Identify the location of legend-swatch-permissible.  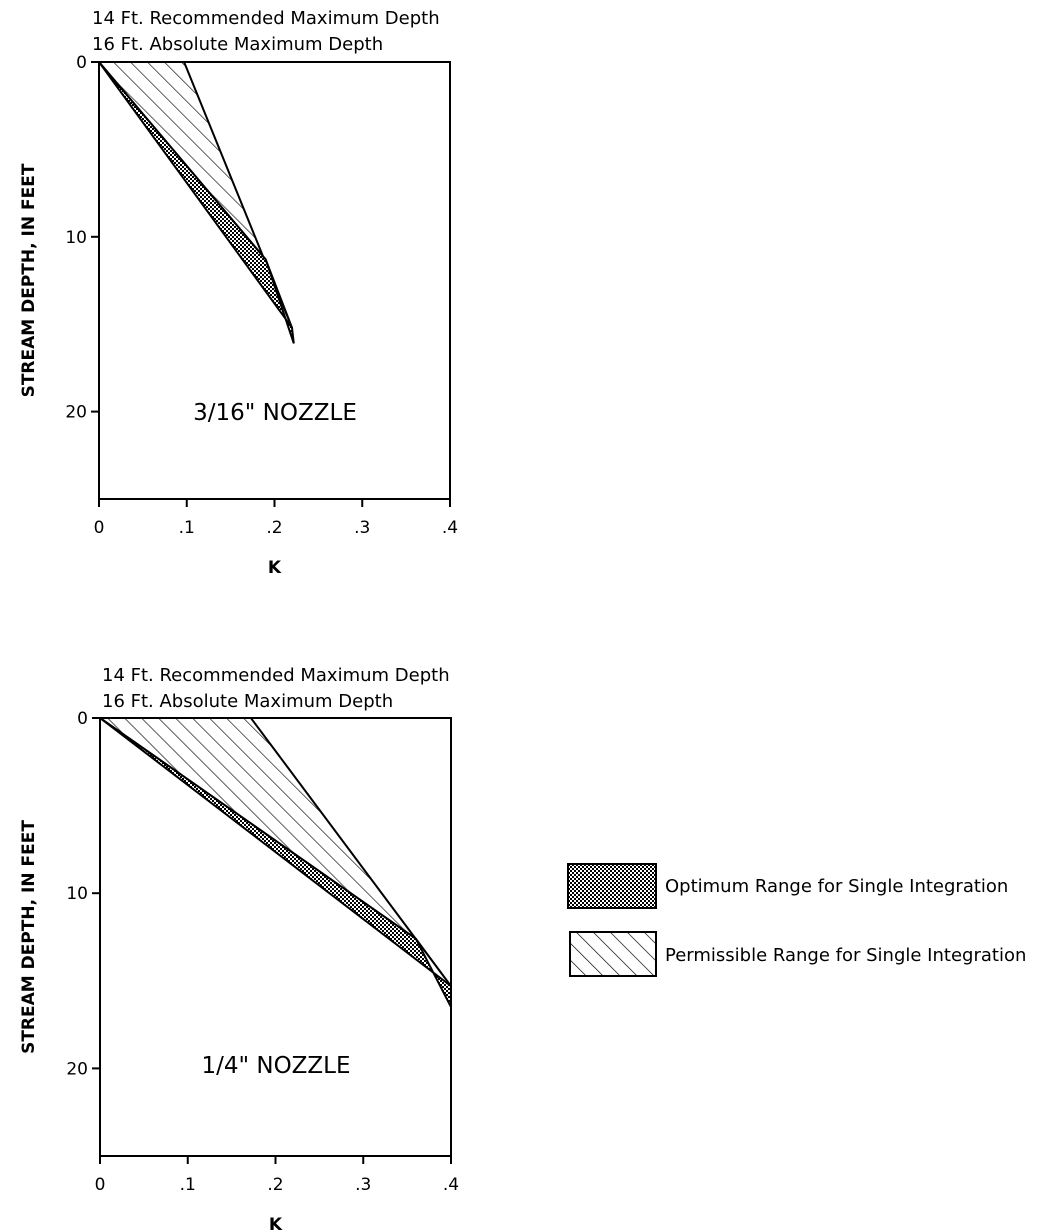
(613, 954).